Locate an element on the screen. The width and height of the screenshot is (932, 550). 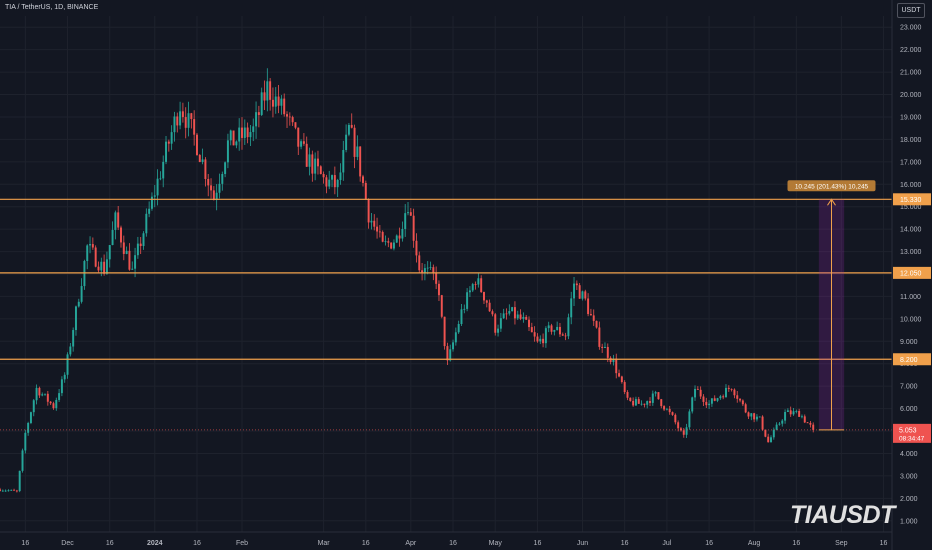
price-tick-label: 18.000 is located at coordinates (911, 140).